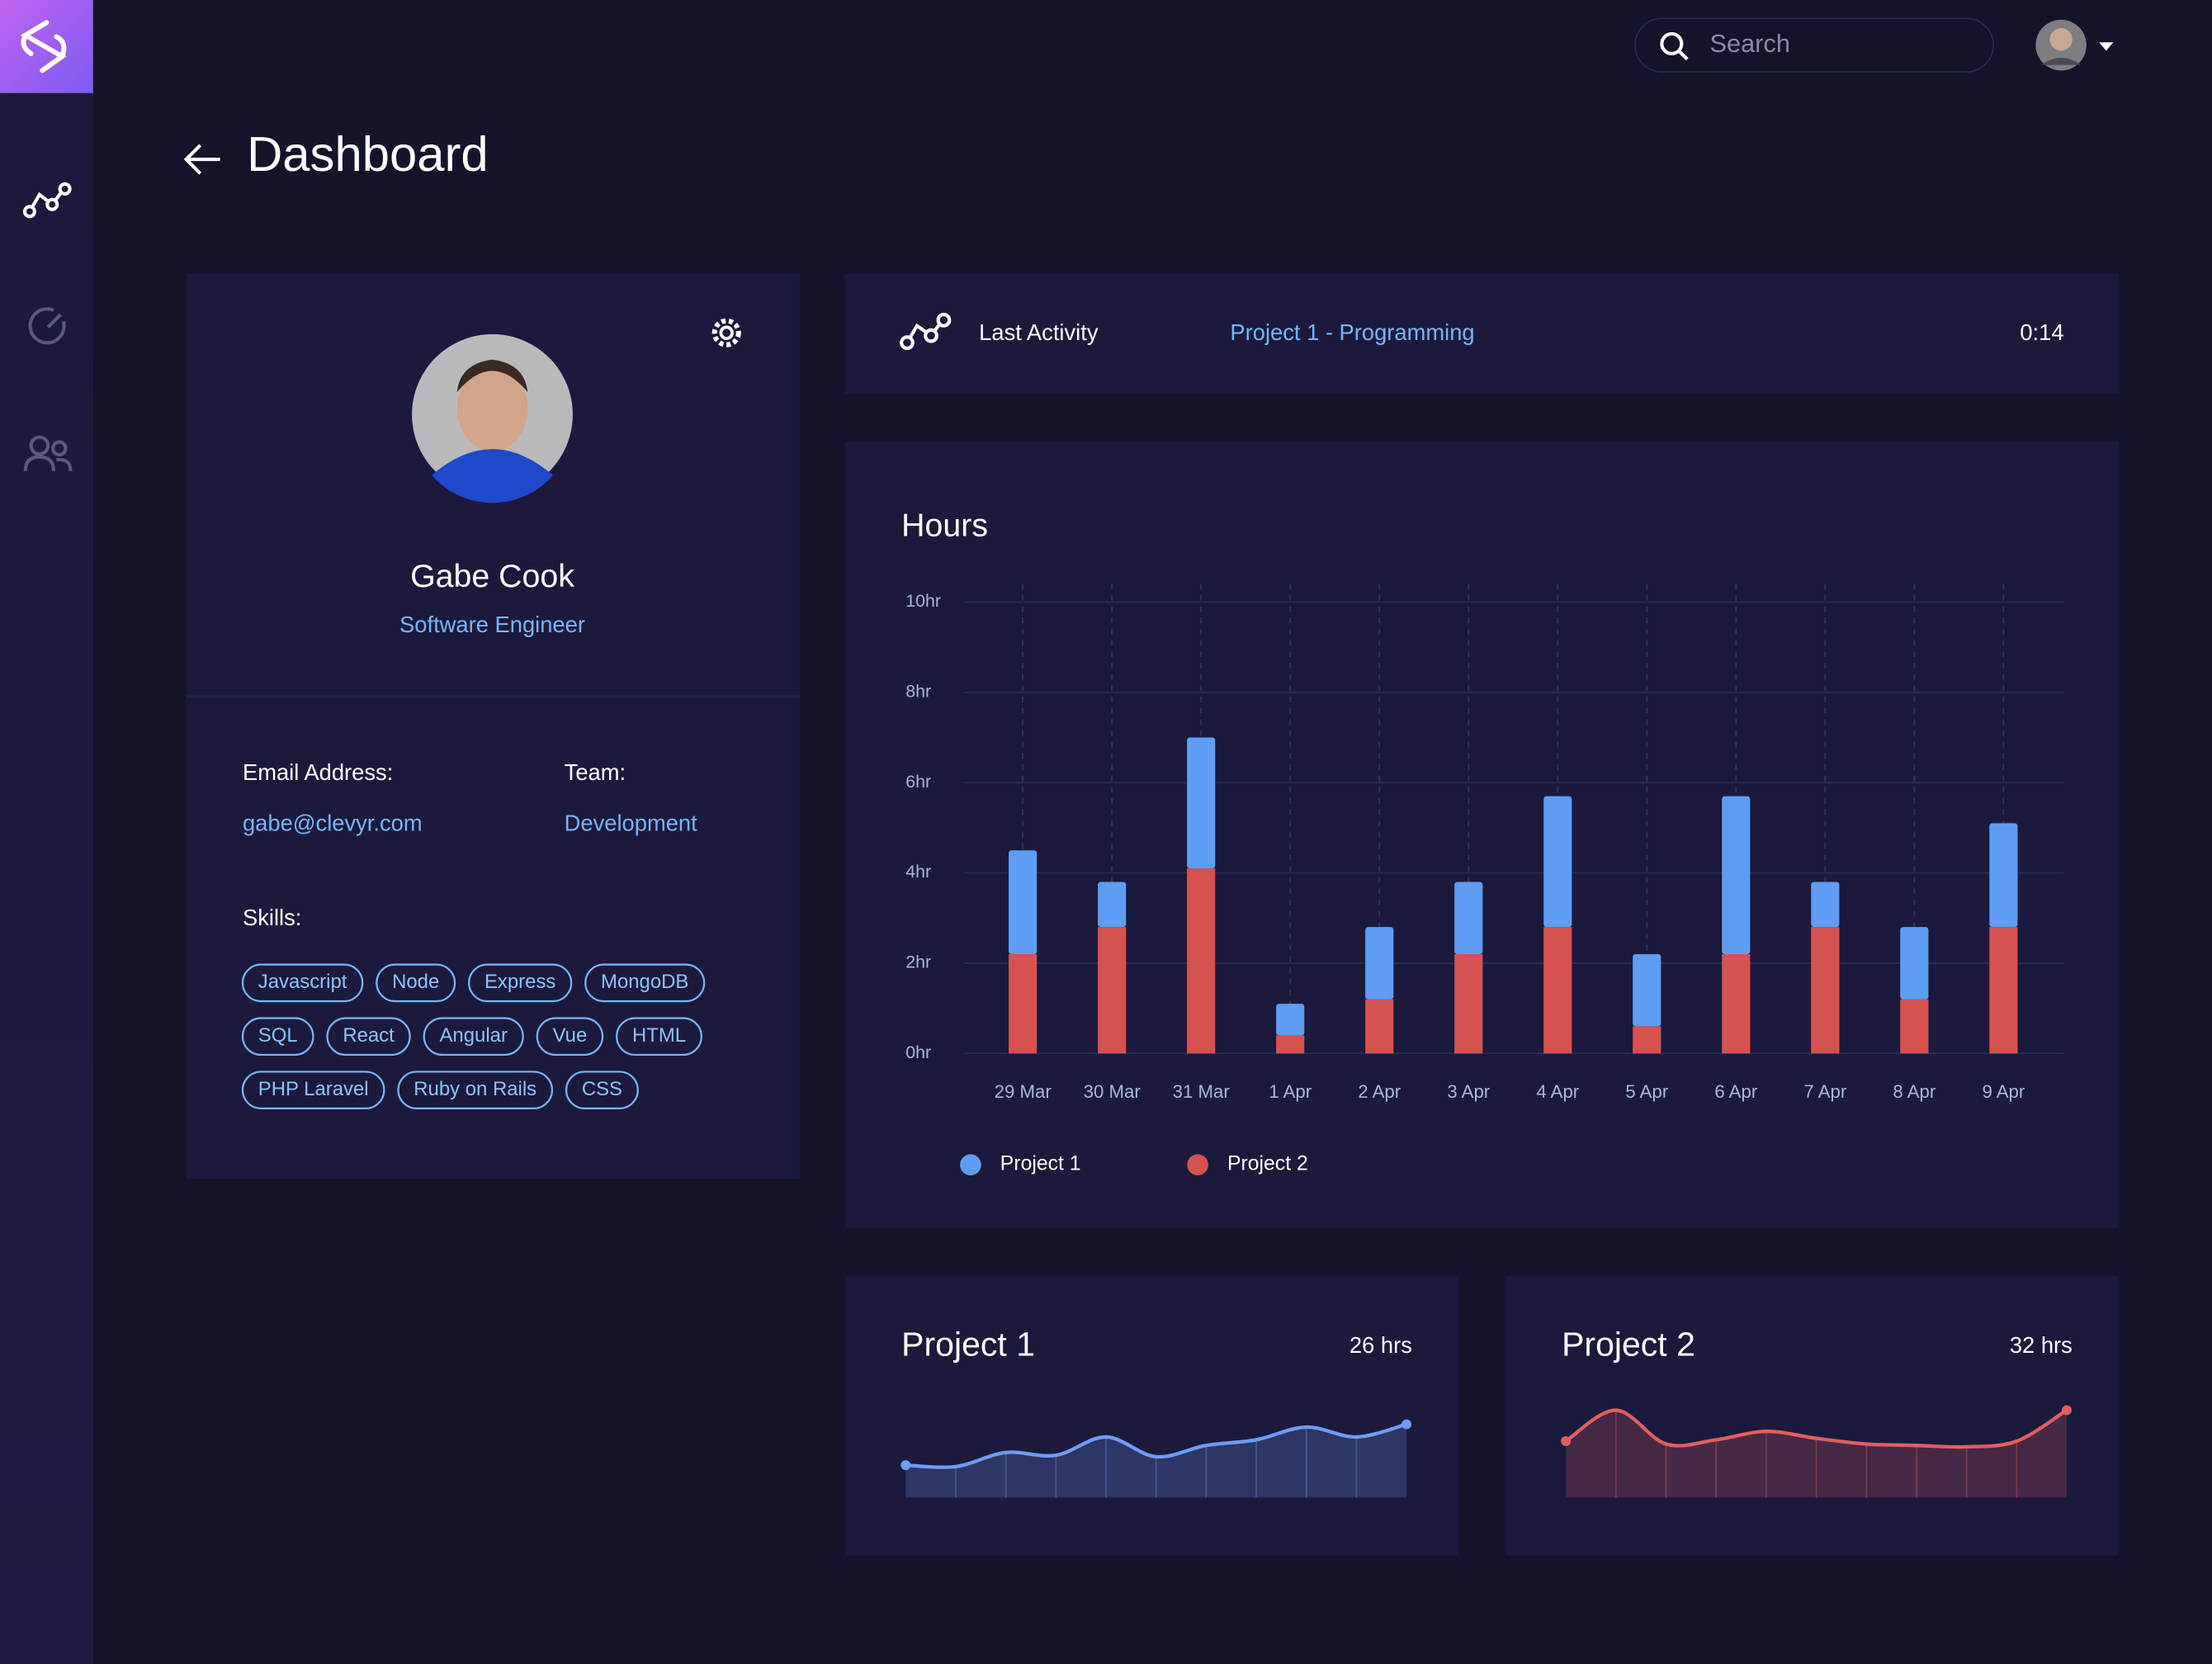 Image resolution: width=2212 pixels, height=1664 pixels. I want to click on skill-text: React, so click(369, 1035).